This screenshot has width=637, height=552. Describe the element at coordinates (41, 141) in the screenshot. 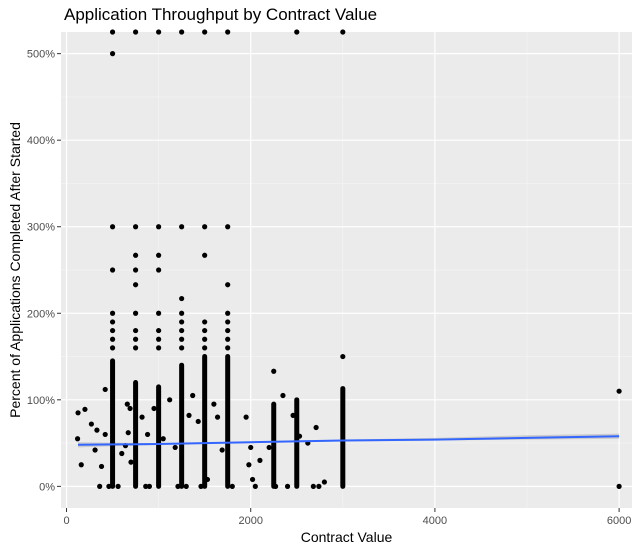

I see `y-tick-label: 400%` at that location.